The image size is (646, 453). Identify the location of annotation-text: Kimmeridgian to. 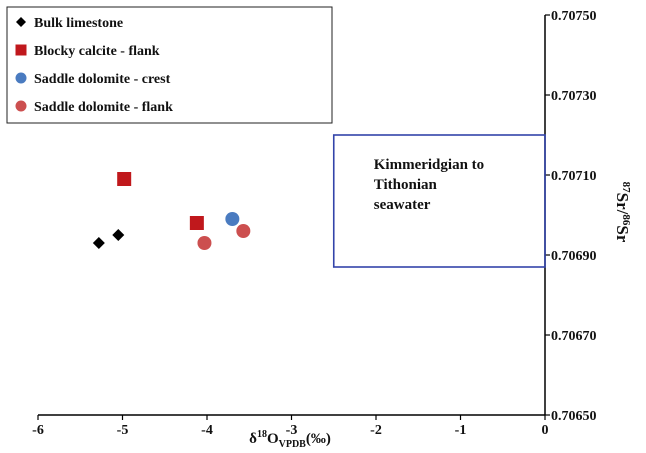
(429, 165).